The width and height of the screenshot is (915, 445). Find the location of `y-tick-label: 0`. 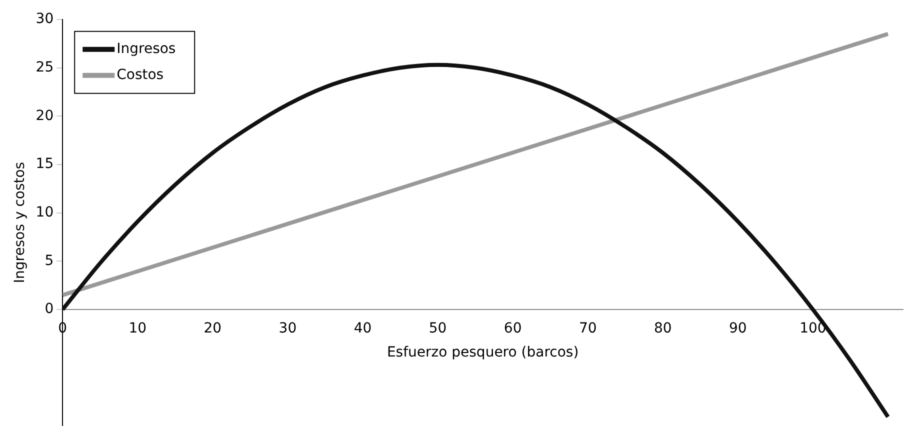

y-tick-label: 0 is located at coordinates (49, 309).